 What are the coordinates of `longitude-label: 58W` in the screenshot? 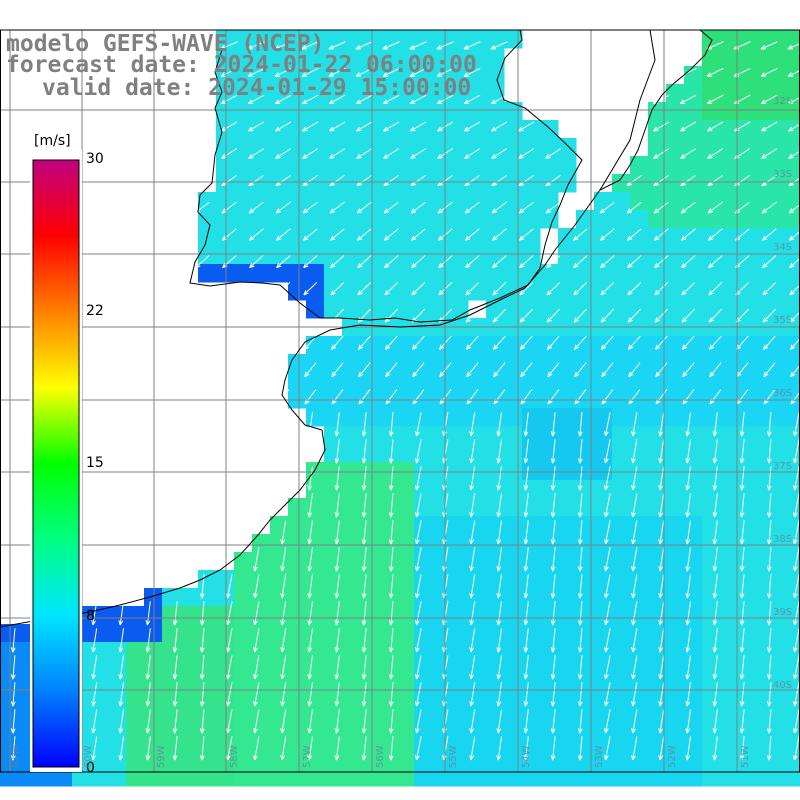 It's located at (234, 756).